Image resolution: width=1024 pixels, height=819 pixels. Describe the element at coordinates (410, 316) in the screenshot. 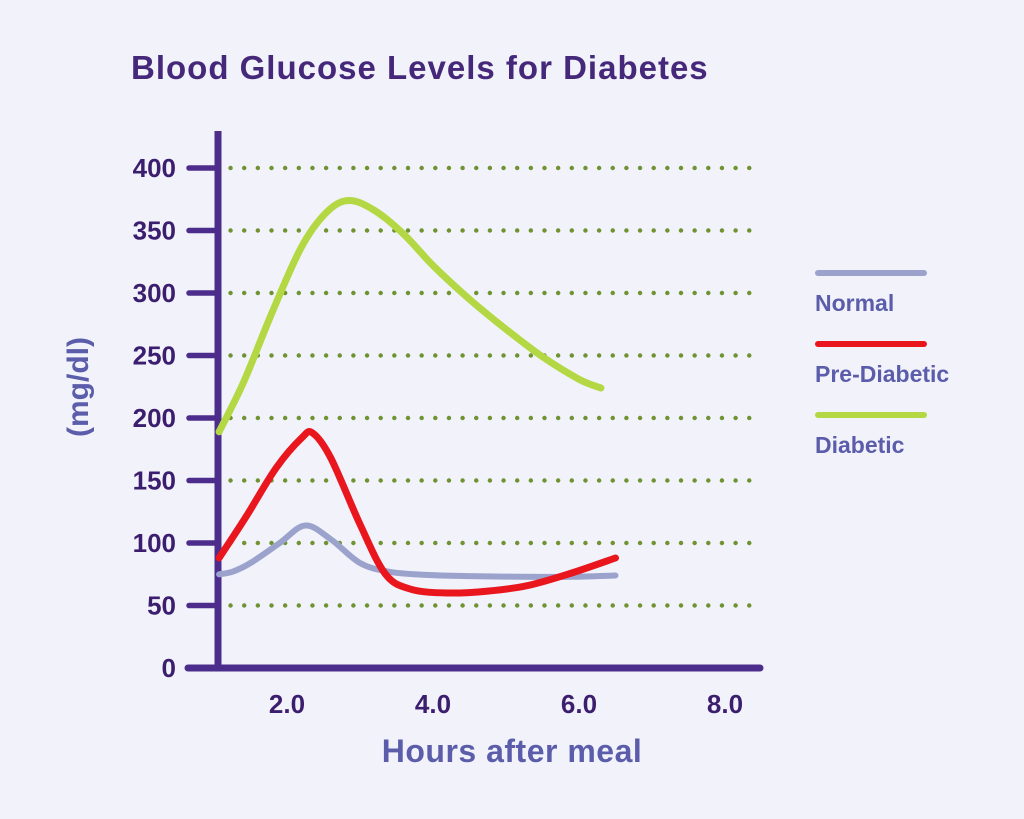

I see `series-line-diabetic` at that location.